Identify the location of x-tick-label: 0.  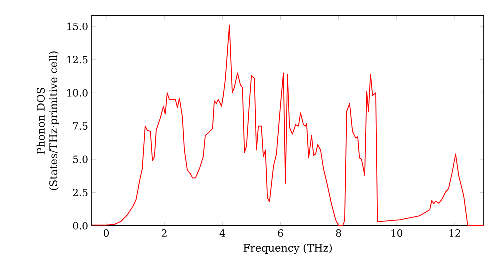
(107, 234).